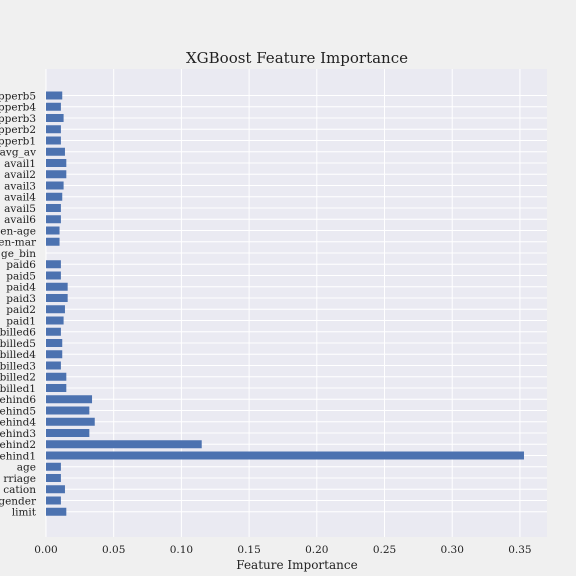  What do you see at coordinates (18, 254) in the screenshot?
I see `y-tick-label: ge_bin` at bounding box center [18, 254].